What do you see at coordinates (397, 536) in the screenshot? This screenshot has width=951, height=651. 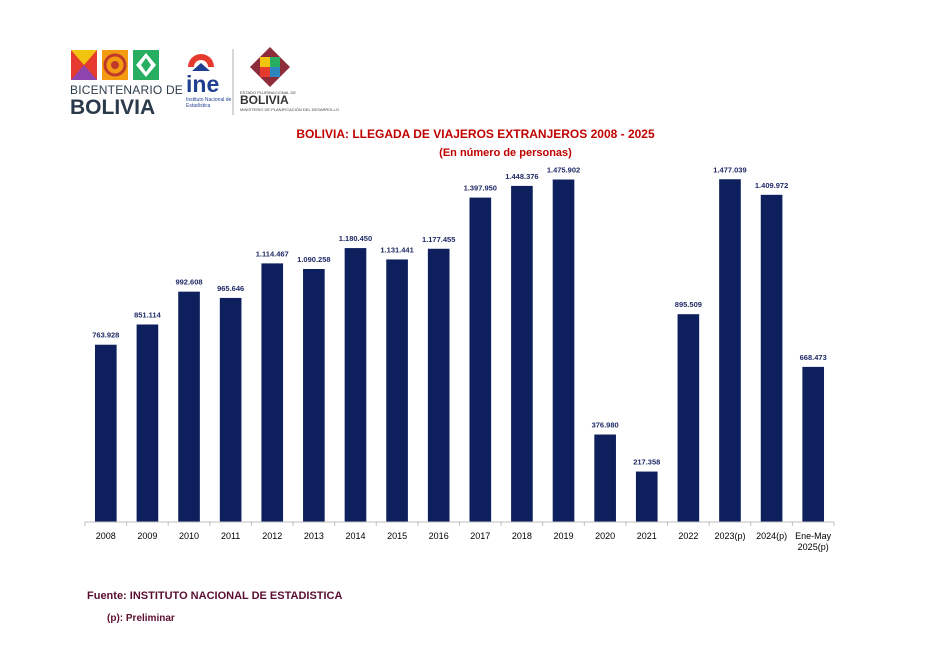 I see `x-tick-label-7: 2015` at bounding box center [397, 536].